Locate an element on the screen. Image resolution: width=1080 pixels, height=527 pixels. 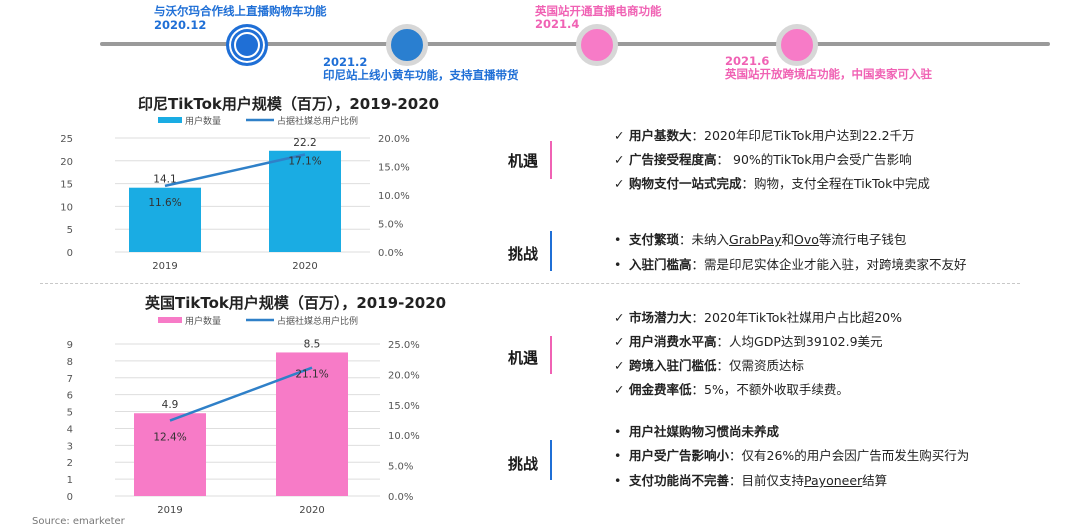
milestone-4-desc: 英国站开放跨境店功能，中国卖家可入驻 is located at coordinates (828, 74).